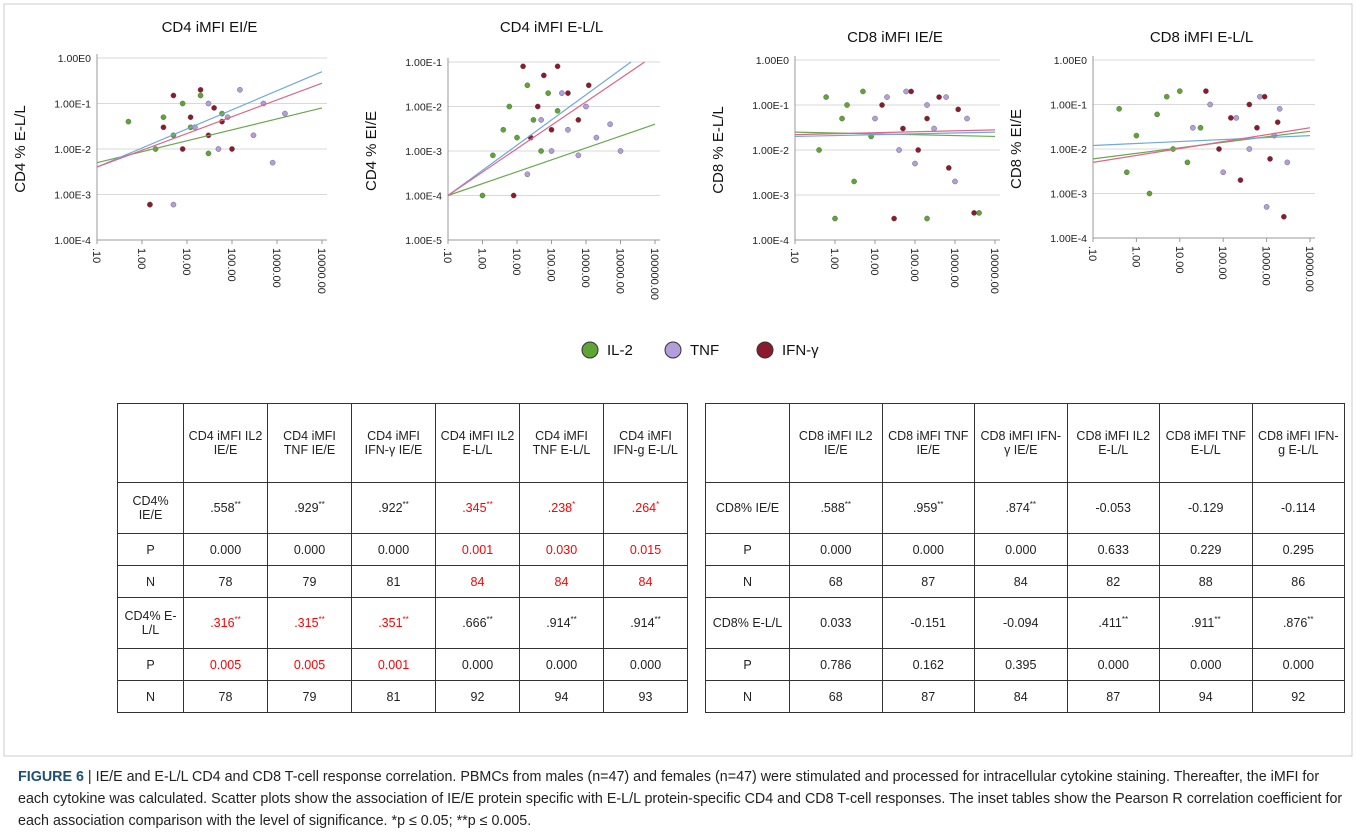 This screenshot has width=1356, height=835. I want to click on legend-label: IFN-γ, so click(800, 350).